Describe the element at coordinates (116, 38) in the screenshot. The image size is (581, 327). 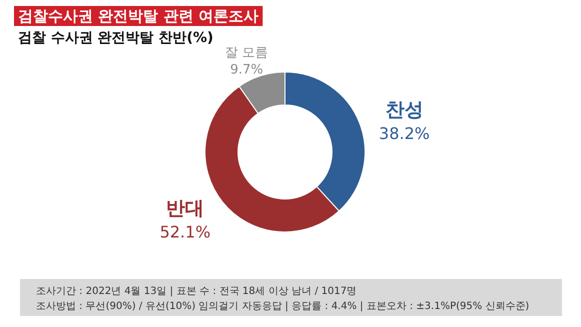
I see `chart-subtitle: 검찰 수사권 완전박탈 찬반(%)` at that location.